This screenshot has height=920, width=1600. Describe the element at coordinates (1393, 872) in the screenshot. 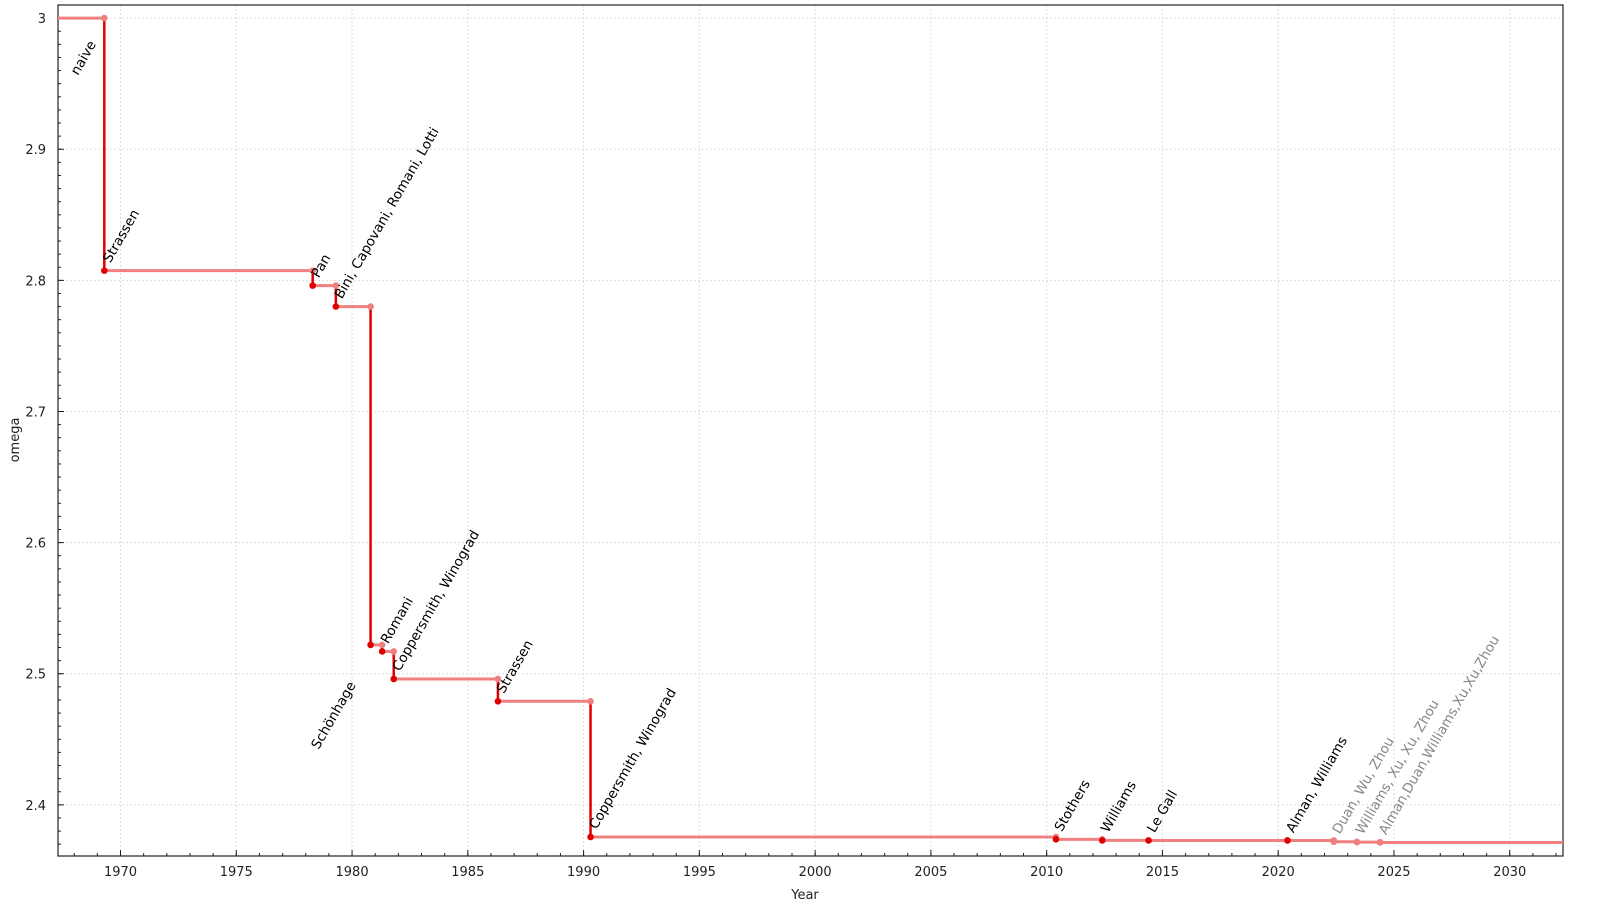

I see `x-tick-label: 2025` at that location.